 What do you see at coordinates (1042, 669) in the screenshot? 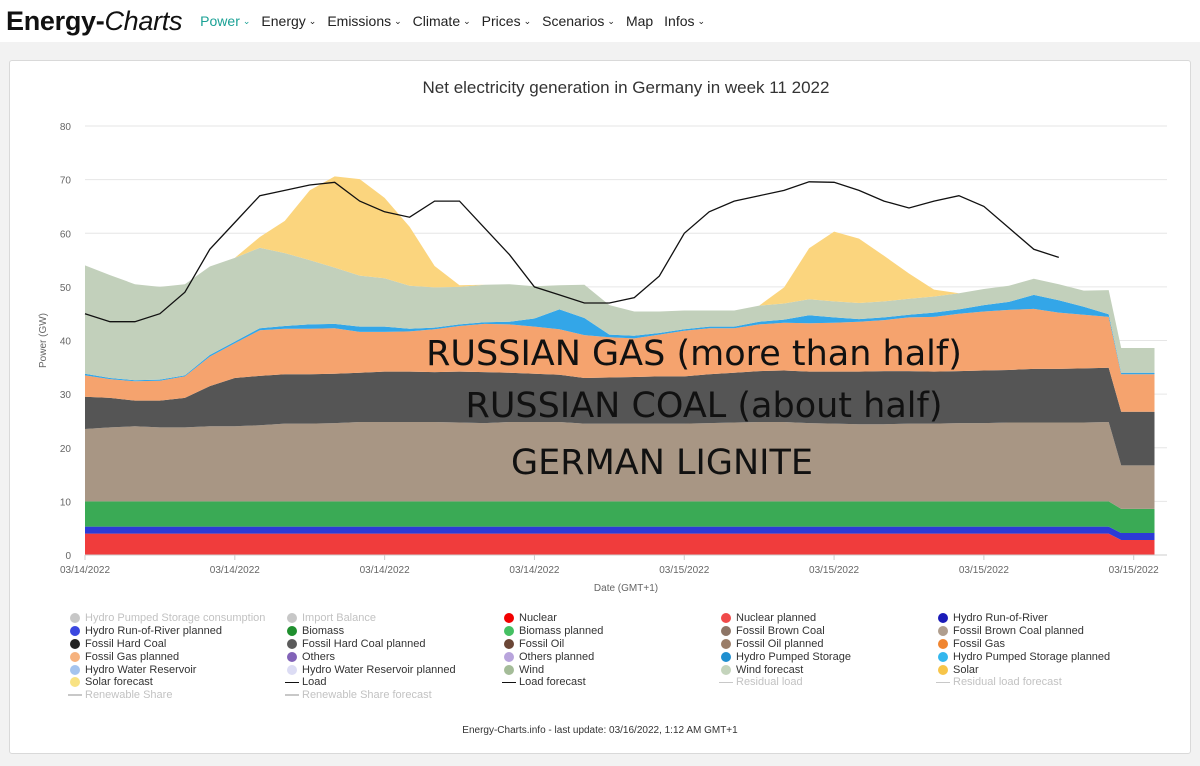
I see `legend-item: Solar` at bounding box center [1042, 669].